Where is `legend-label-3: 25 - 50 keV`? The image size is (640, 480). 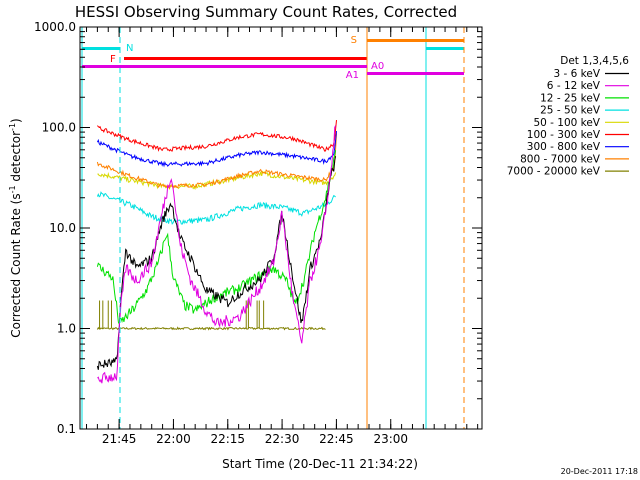 legend-label-3: 25 - 50 keV is located at coordinates (570, 111).